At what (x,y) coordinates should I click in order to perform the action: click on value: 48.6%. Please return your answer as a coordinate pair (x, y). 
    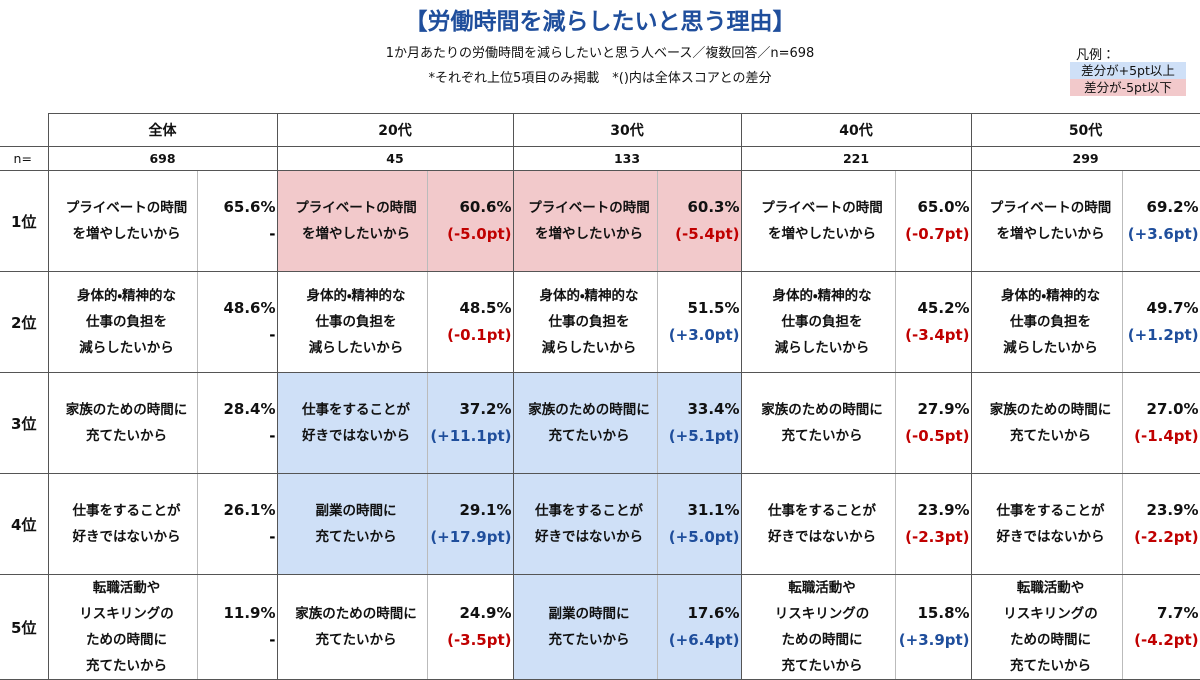
    Looking at the image, I should click on (249, 308).